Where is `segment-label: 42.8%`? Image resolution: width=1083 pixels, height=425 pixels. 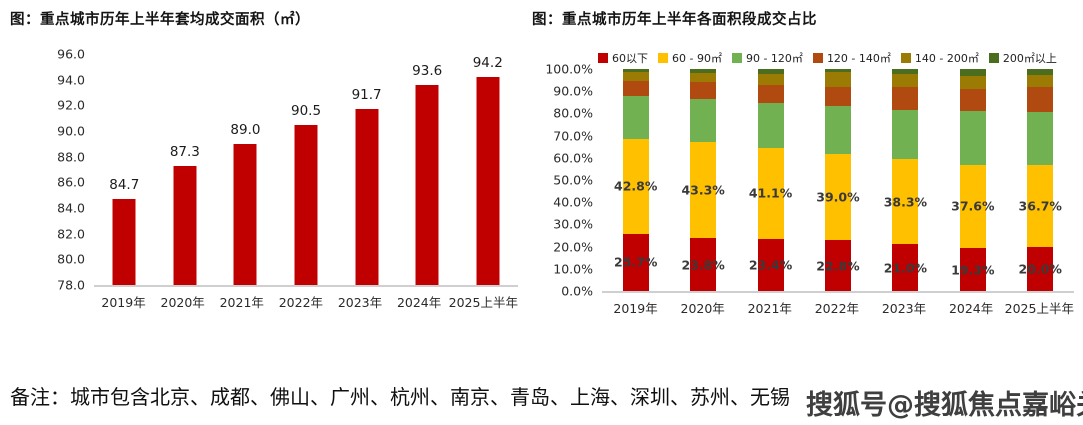 segment-label: 42.8% is located at coordinates (636, 186).